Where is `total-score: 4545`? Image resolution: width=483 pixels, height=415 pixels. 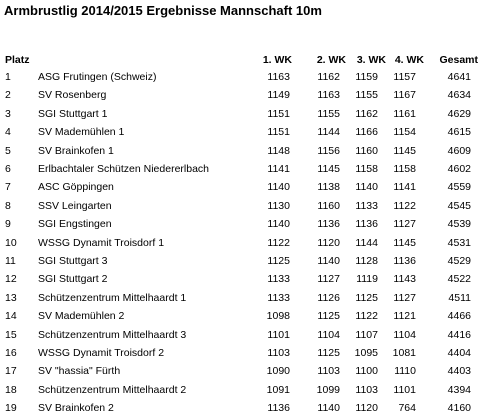
total-score: 4545 is located at coordinates (459, 205).